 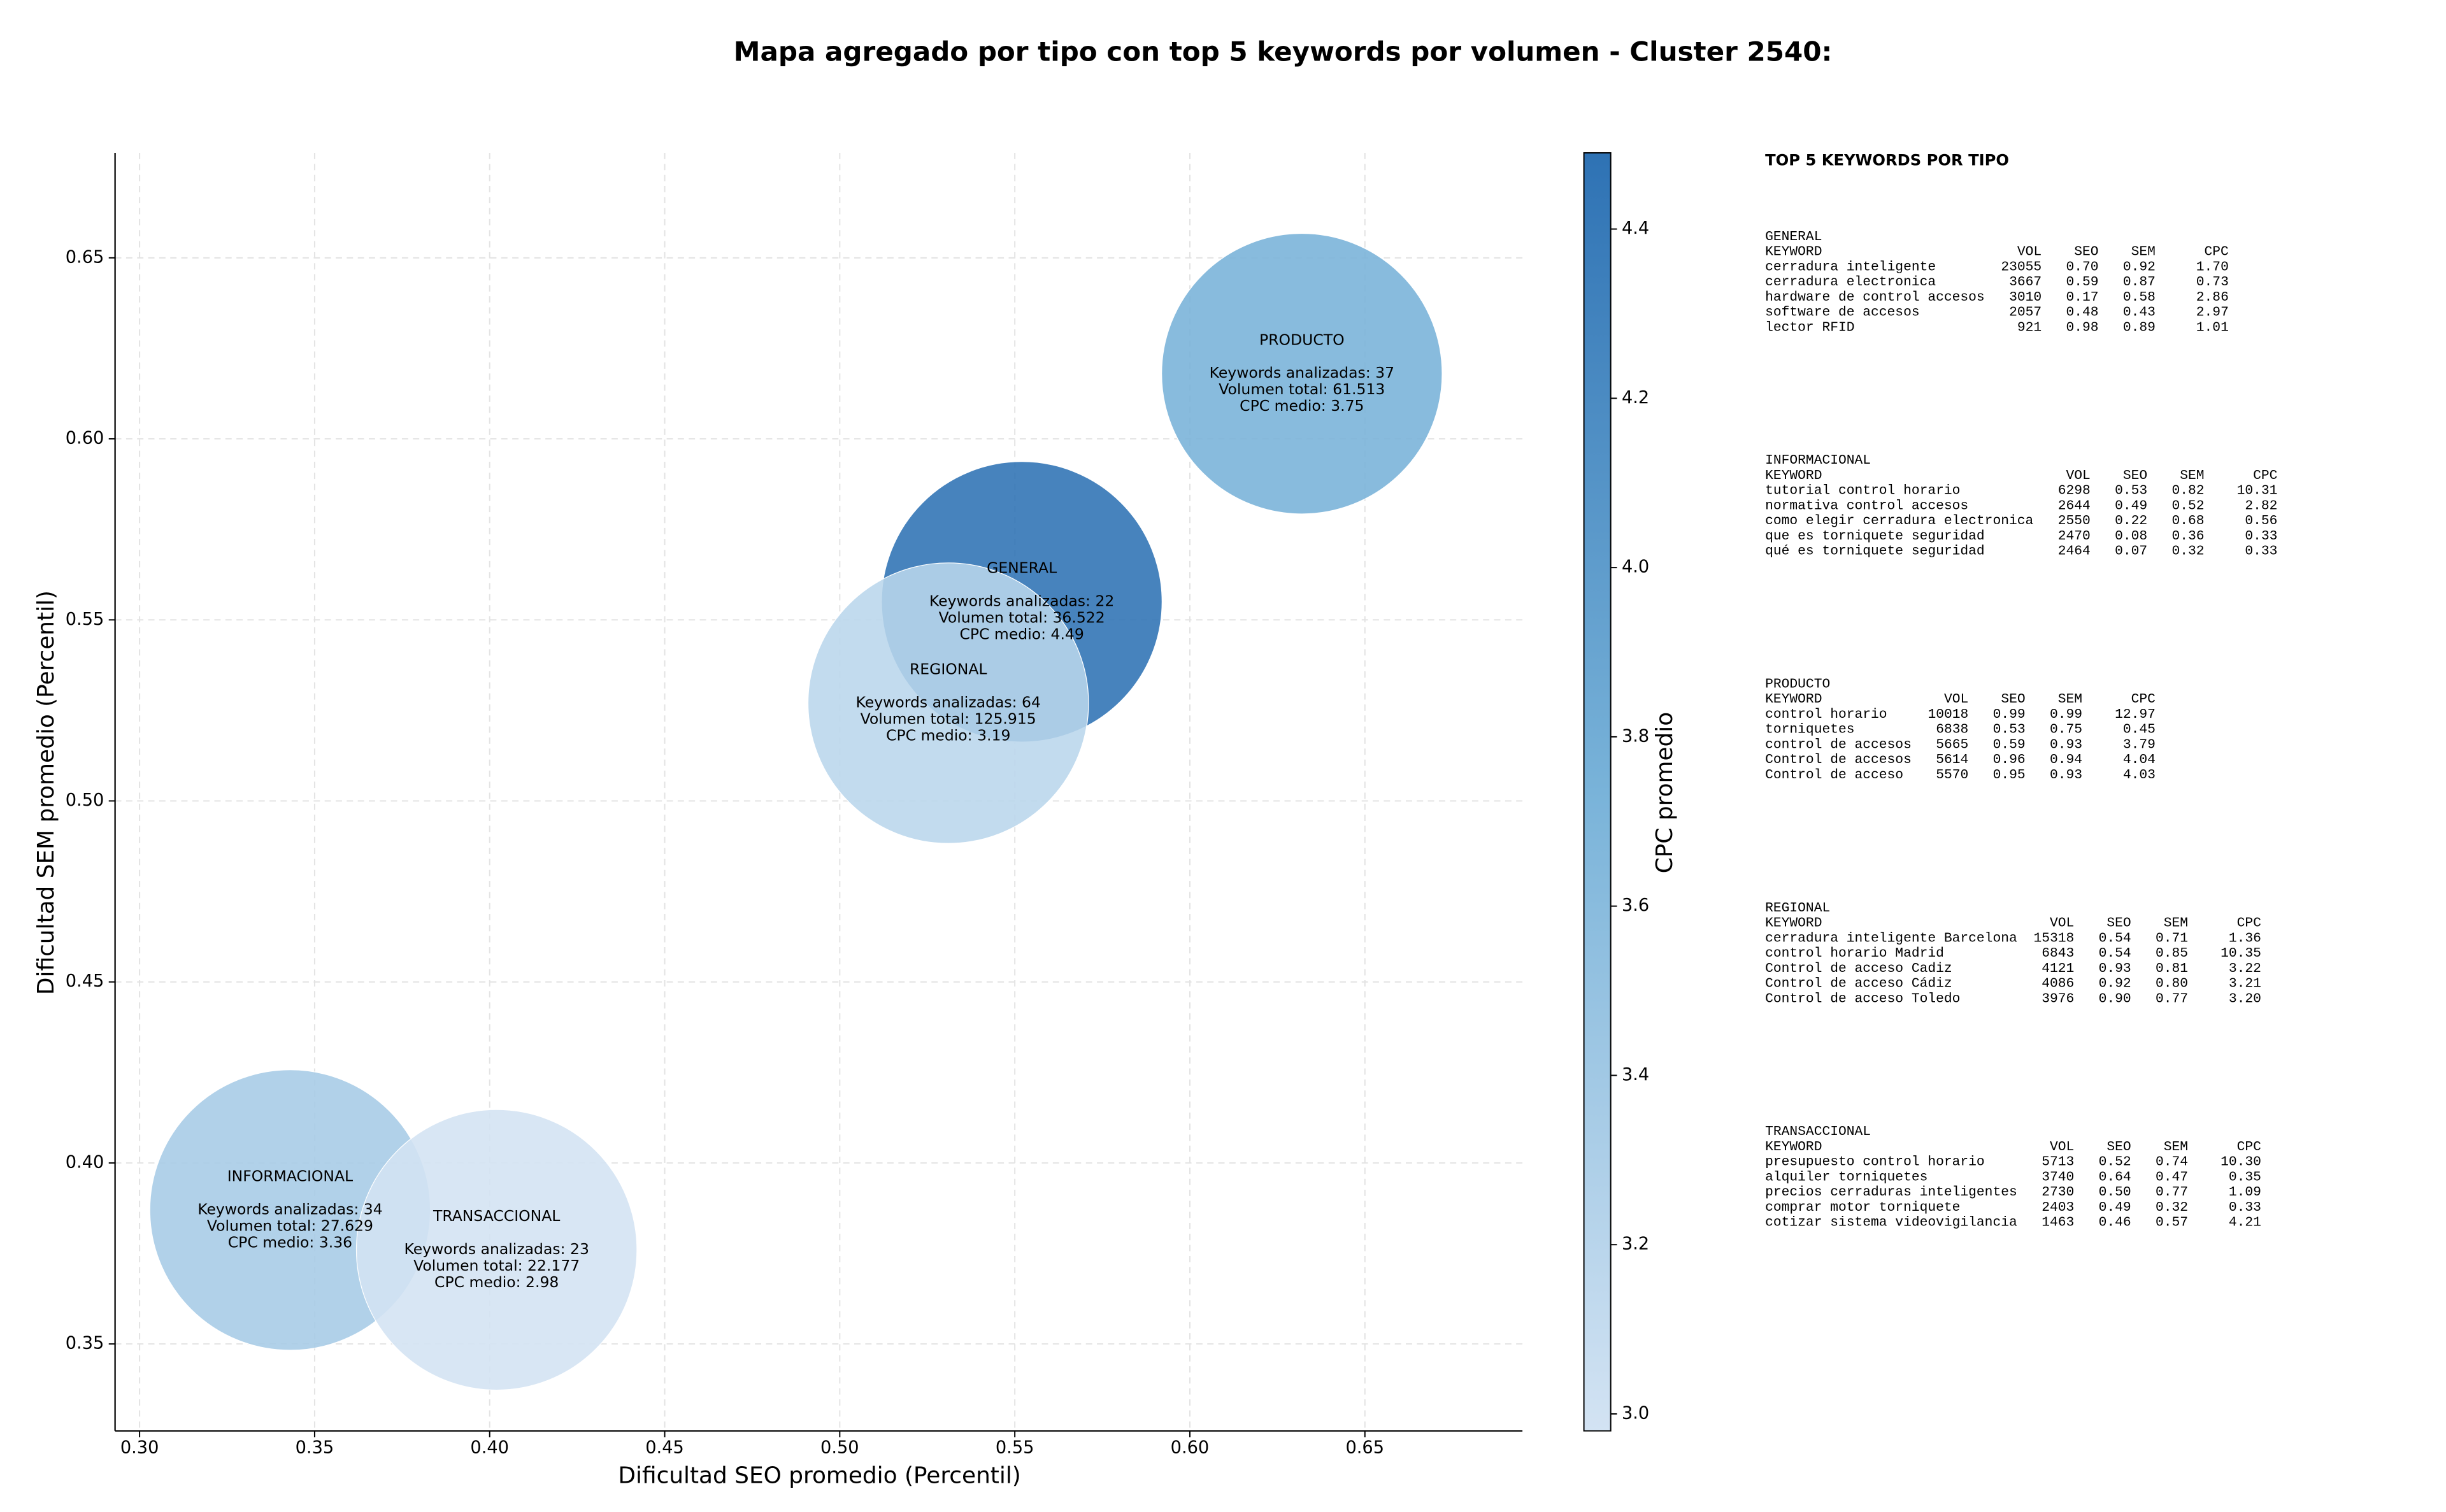 What do you see at coordinates (1818, 460) in the screenshot?
I see `group-name: INFORMACIONAL` at bounding box center [1818, 460].